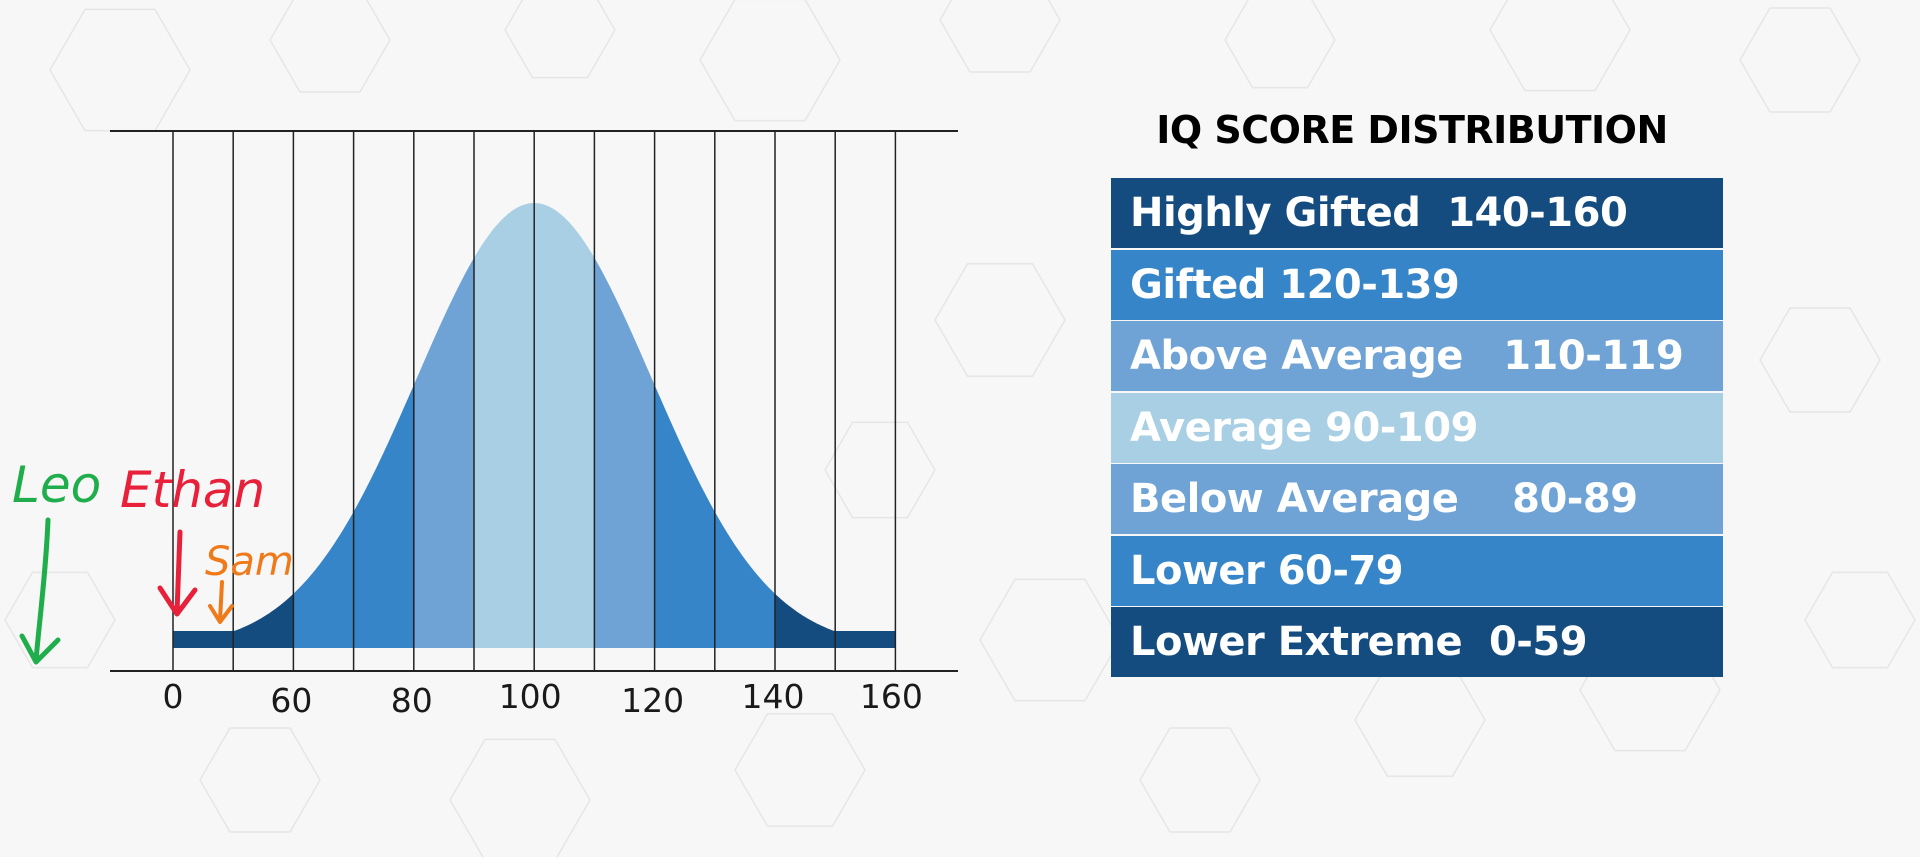 The width and height of the screenshot is (1920, 857). I want to click on legend-row: Highly Gifted 140-160, so click(1417, 213).